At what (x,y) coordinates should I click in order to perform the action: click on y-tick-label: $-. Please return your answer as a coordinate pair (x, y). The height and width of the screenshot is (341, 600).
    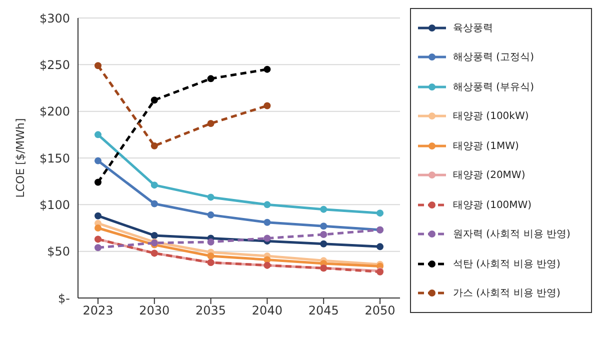
    Looking at the image, I should click on (64, 298).